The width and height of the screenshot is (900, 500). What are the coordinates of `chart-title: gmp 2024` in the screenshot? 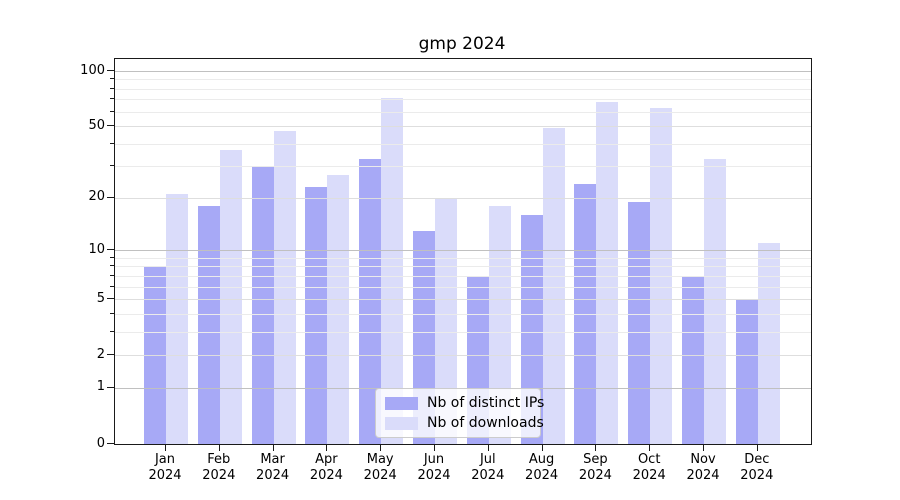 It's located at (462, 44).